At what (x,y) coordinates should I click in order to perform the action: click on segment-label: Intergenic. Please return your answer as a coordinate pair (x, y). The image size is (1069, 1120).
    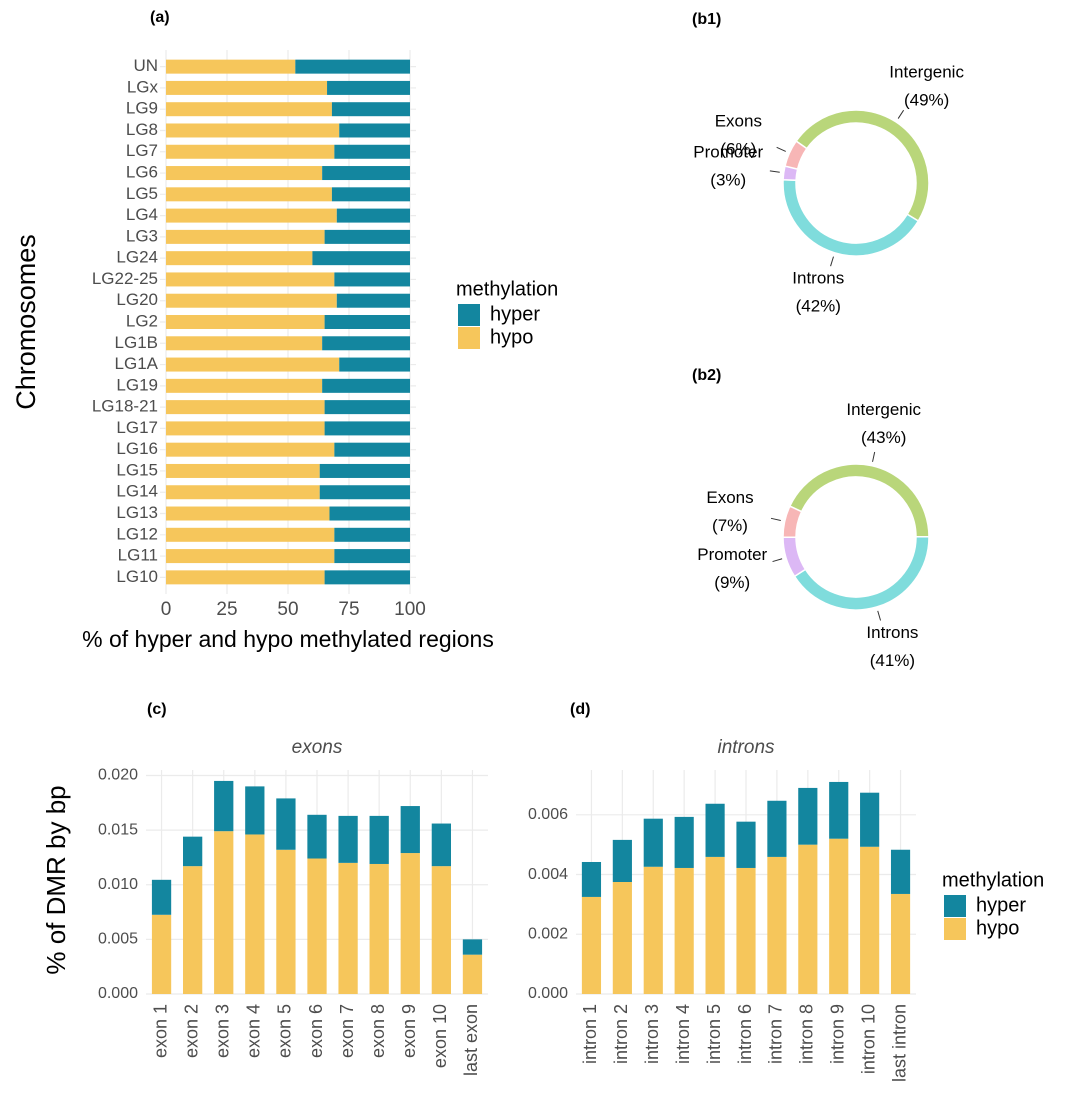
    Looking at the image, I should click on (883, 409).